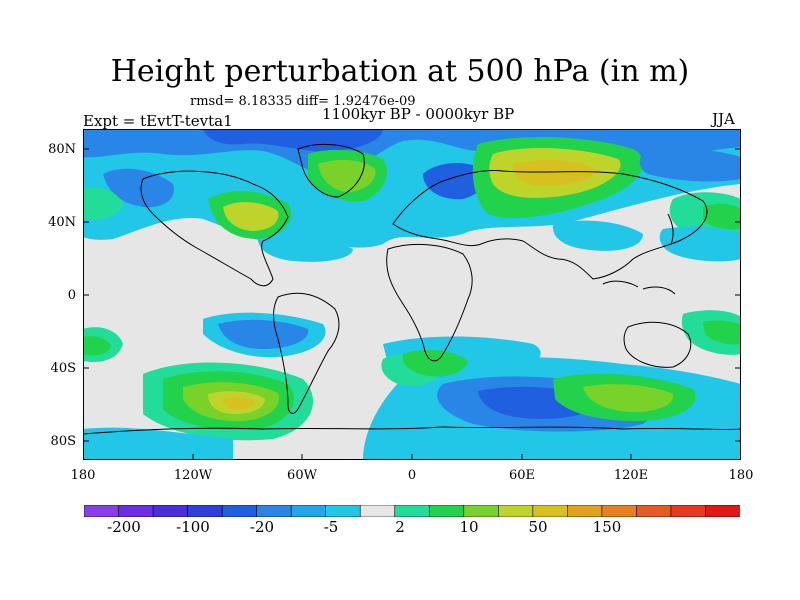  What do you see at coordinates (657, 344) in the screenshot?
I see `coast-australia` at bounding box center [657, 344].